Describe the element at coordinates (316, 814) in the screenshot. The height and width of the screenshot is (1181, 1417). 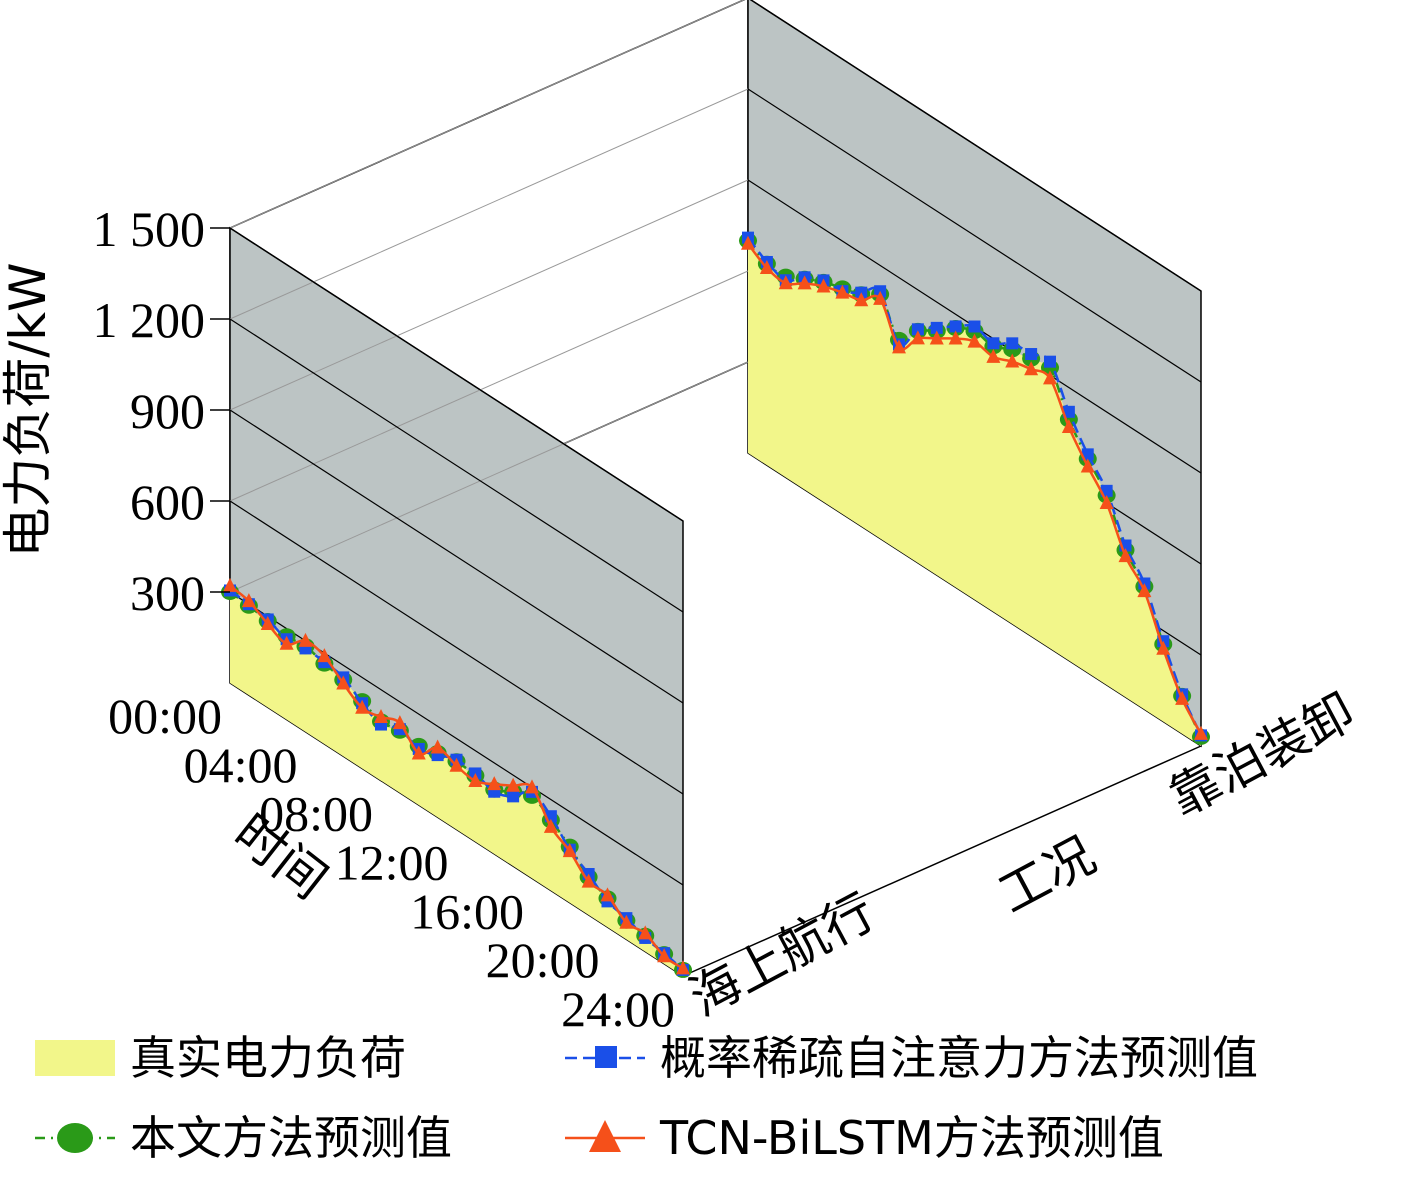
I see `x-tick-label: 08:00` at that location.